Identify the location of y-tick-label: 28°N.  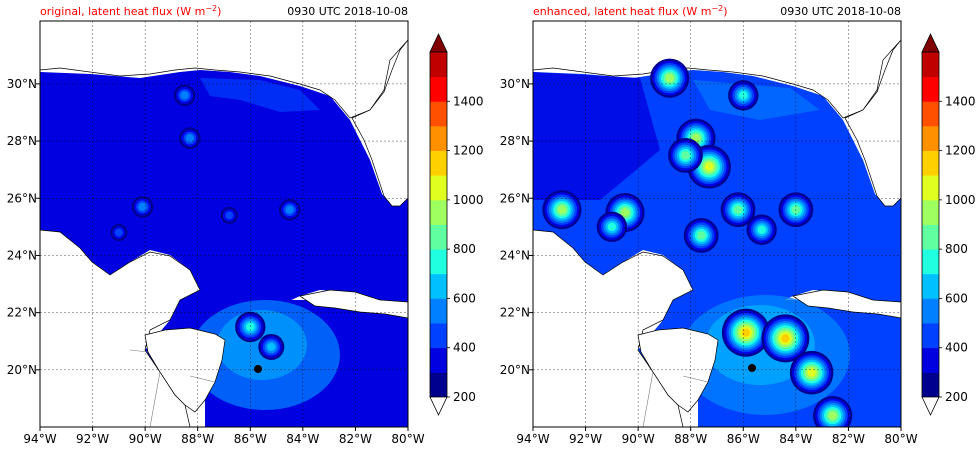
(22, 141).